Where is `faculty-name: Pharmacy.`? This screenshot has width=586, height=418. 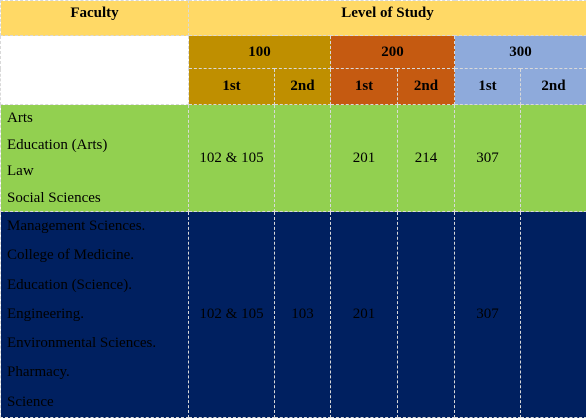
faculty-name: Pharmacy. is located at coordinates (97, 372).